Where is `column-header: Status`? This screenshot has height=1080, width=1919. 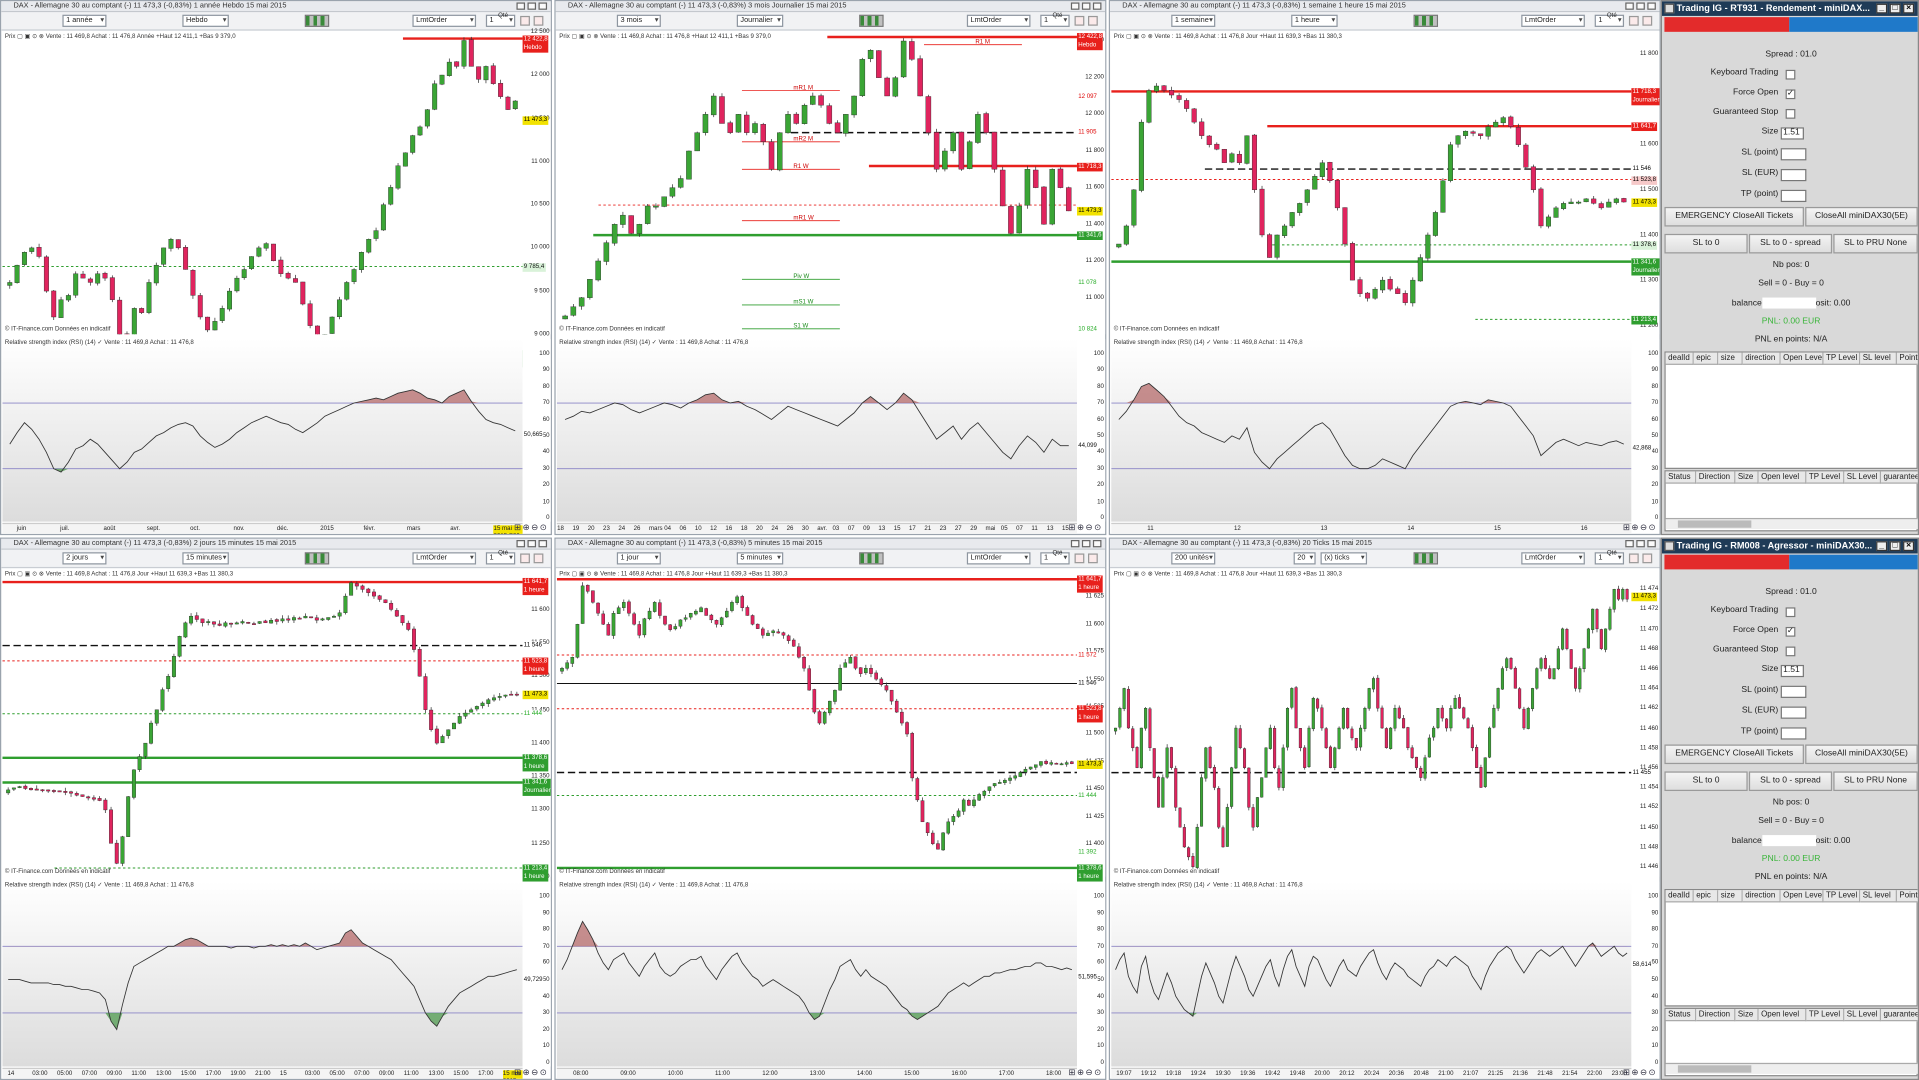
column-header: Status is located at coordinates (1681, 477).